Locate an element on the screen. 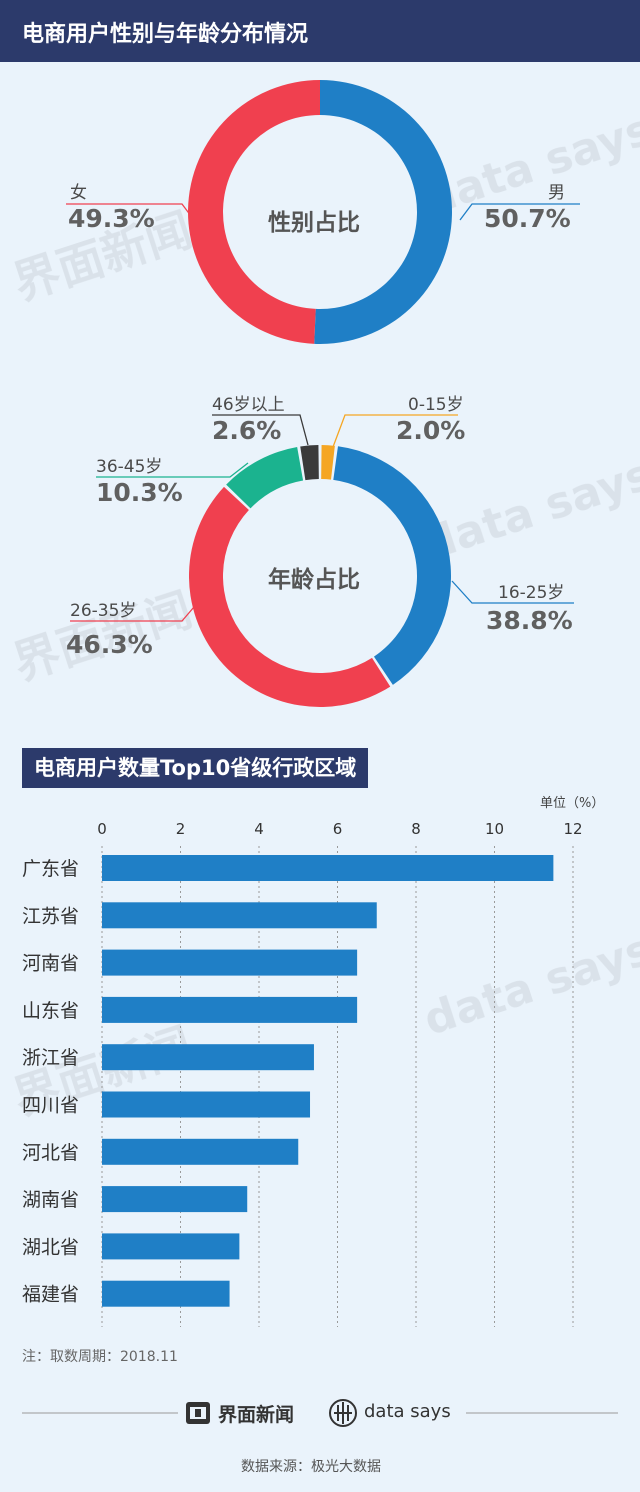  age-pct-0-15: 2.0% is located at coordinates (431, 430).